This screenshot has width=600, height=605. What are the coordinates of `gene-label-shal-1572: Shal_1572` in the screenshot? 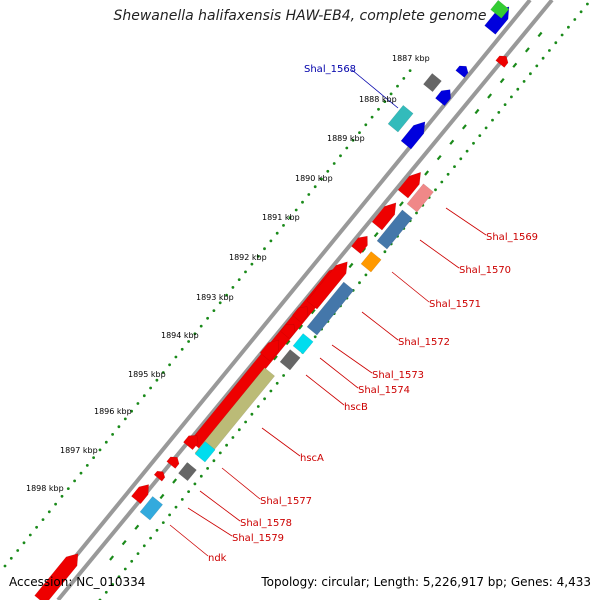 It's located at (424, 342).